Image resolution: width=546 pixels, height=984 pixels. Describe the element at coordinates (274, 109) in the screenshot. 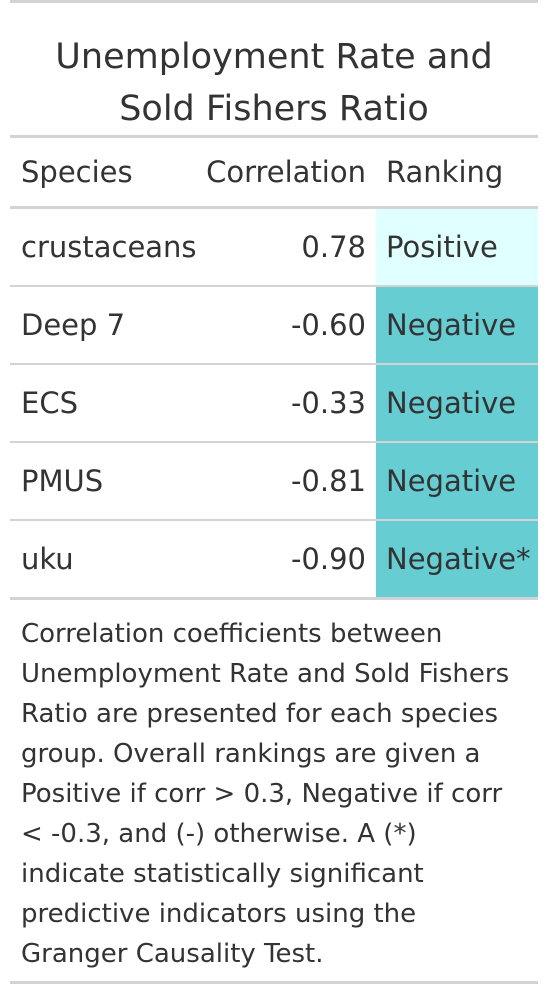

I see `title-line-2: Sold Fishers Ratio` at that location.